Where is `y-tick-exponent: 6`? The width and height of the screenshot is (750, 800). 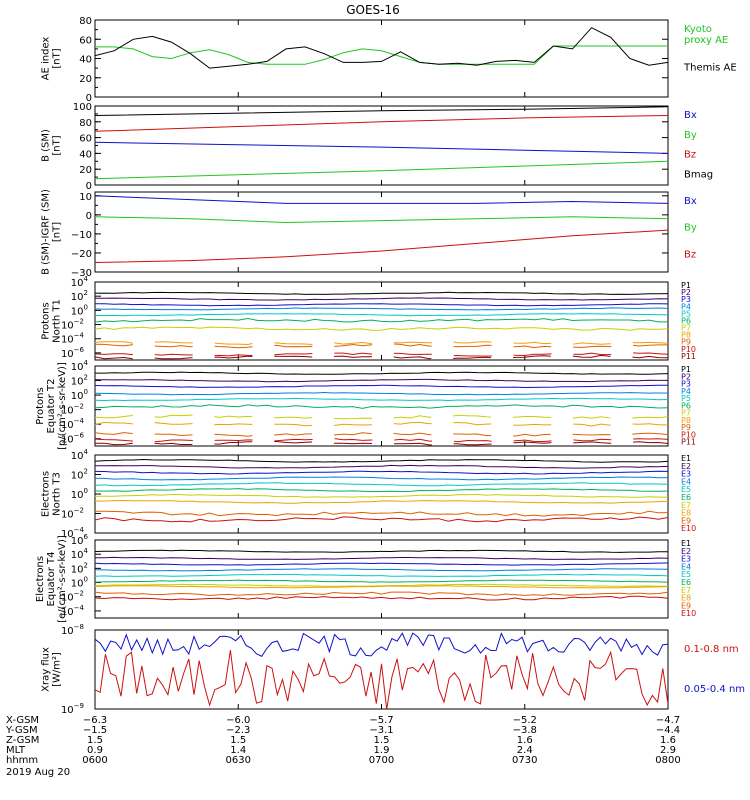 y-tick-exponent: 6 is located at coordinates (86, 537).